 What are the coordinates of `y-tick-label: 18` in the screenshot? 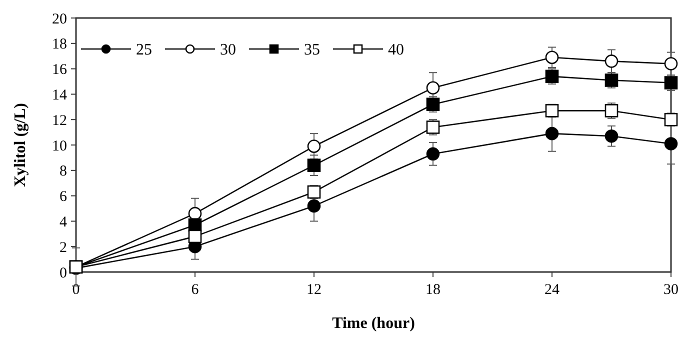 It's located at (59, 44).